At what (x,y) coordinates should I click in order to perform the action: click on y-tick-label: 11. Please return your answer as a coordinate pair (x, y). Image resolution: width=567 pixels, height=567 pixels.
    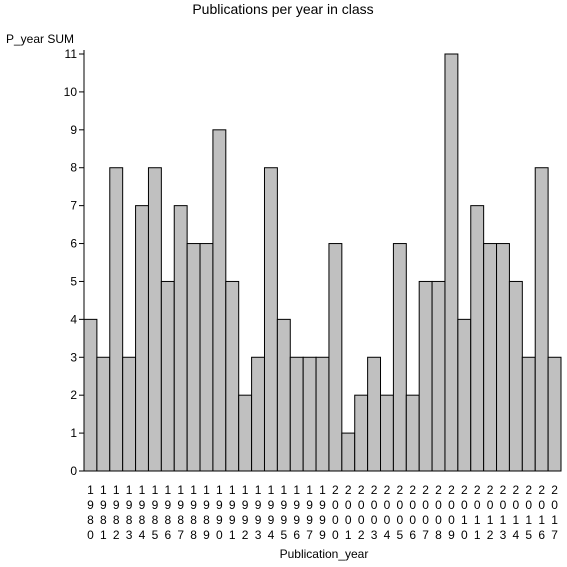
    Looking at the image, I should click on (71, 54).